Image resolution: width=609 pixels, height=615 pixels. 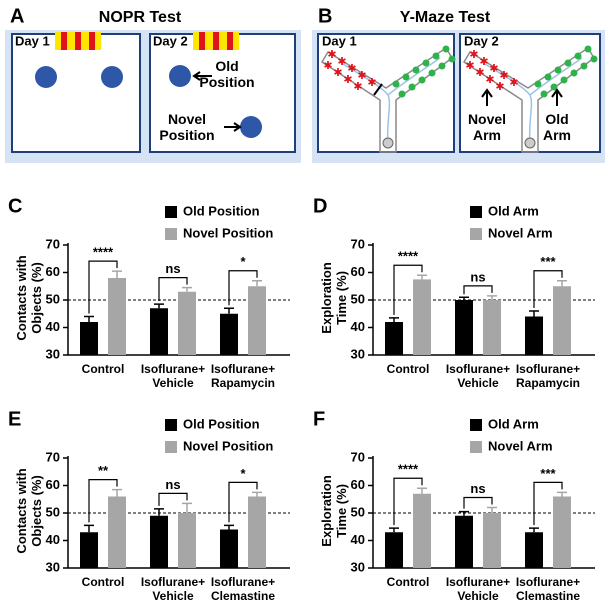 I want to click on significance-label: **, so click(x=103, y=470).